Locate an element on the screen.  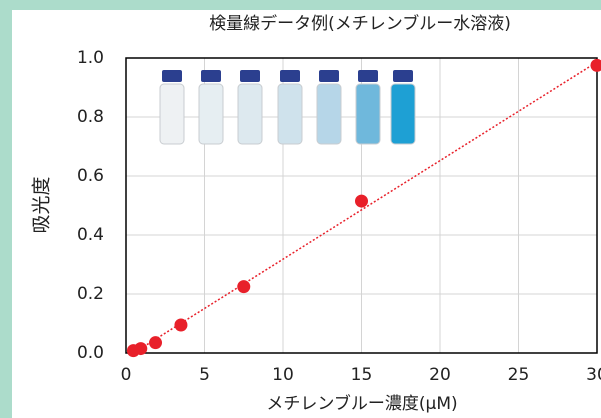
y-tick-label: 0.6 is located at coordinates (90, 176).